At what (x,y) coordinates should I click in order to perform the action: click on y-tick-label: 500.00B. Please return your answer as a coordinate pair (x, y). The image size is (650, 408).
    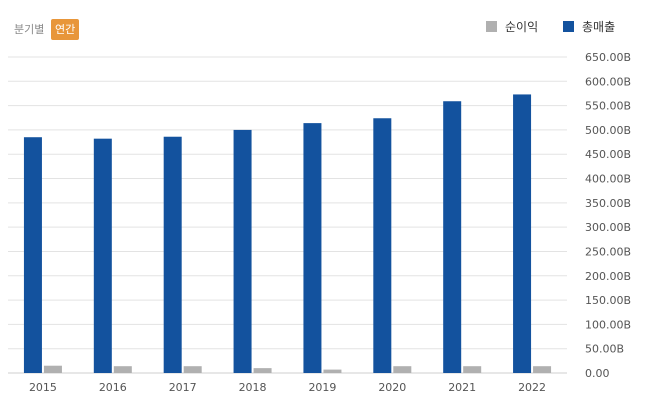
    Looking at the image, I should click on (608, 130).